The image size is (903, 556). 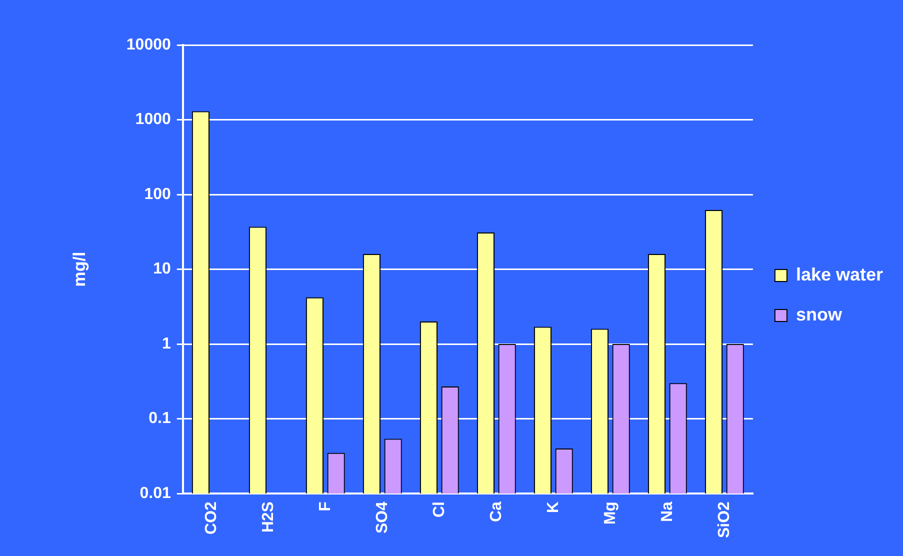 What do you see at coordinates (439, 510) in the screenshot?
I see `x-tick-label: Cl` at bounding box center [439, 510].